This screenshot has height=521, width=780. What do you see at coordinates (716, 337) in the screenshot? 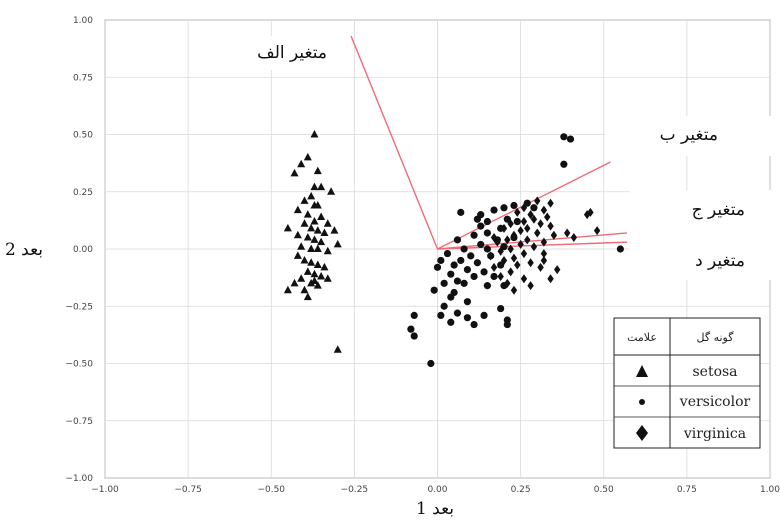
I see `legend-header-species: گونه گل` at bounding box center [716, 337].